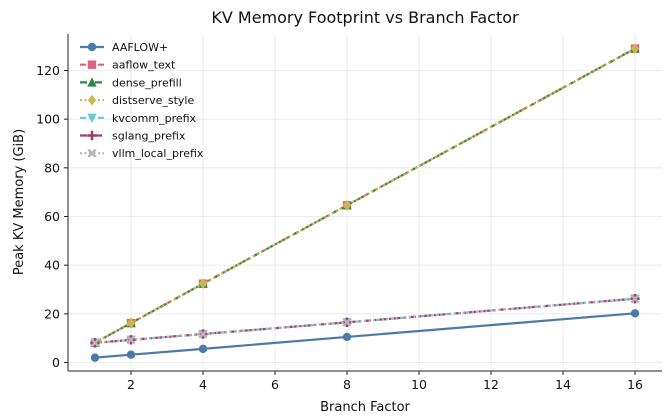 Image resolution: width=665 pixels, height=420 pixels. Describe the element at coordinates (48, 70) in the screenshot. I see `y-tick-label: 120` at that location.